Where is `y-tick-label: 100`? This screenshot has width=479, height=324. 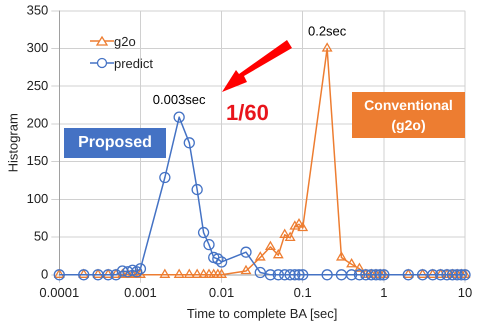
y-tick-label: 100 is located at coordinates (37, 198).